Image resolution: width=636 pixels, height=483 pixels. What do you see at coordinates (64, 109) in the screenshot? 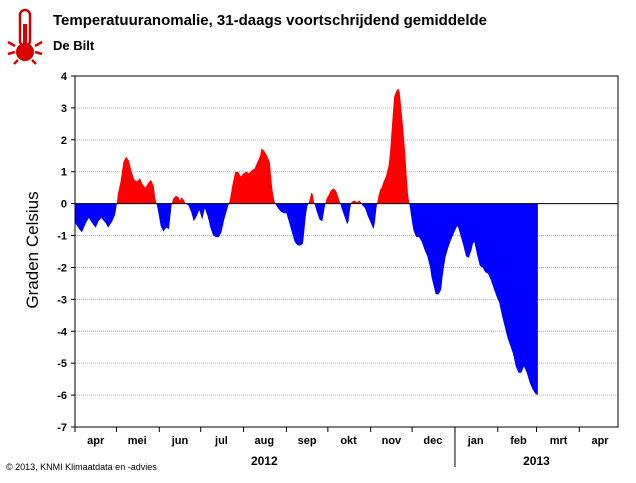
I see `y-tick-label: 3` at bounding box center [64, 109].